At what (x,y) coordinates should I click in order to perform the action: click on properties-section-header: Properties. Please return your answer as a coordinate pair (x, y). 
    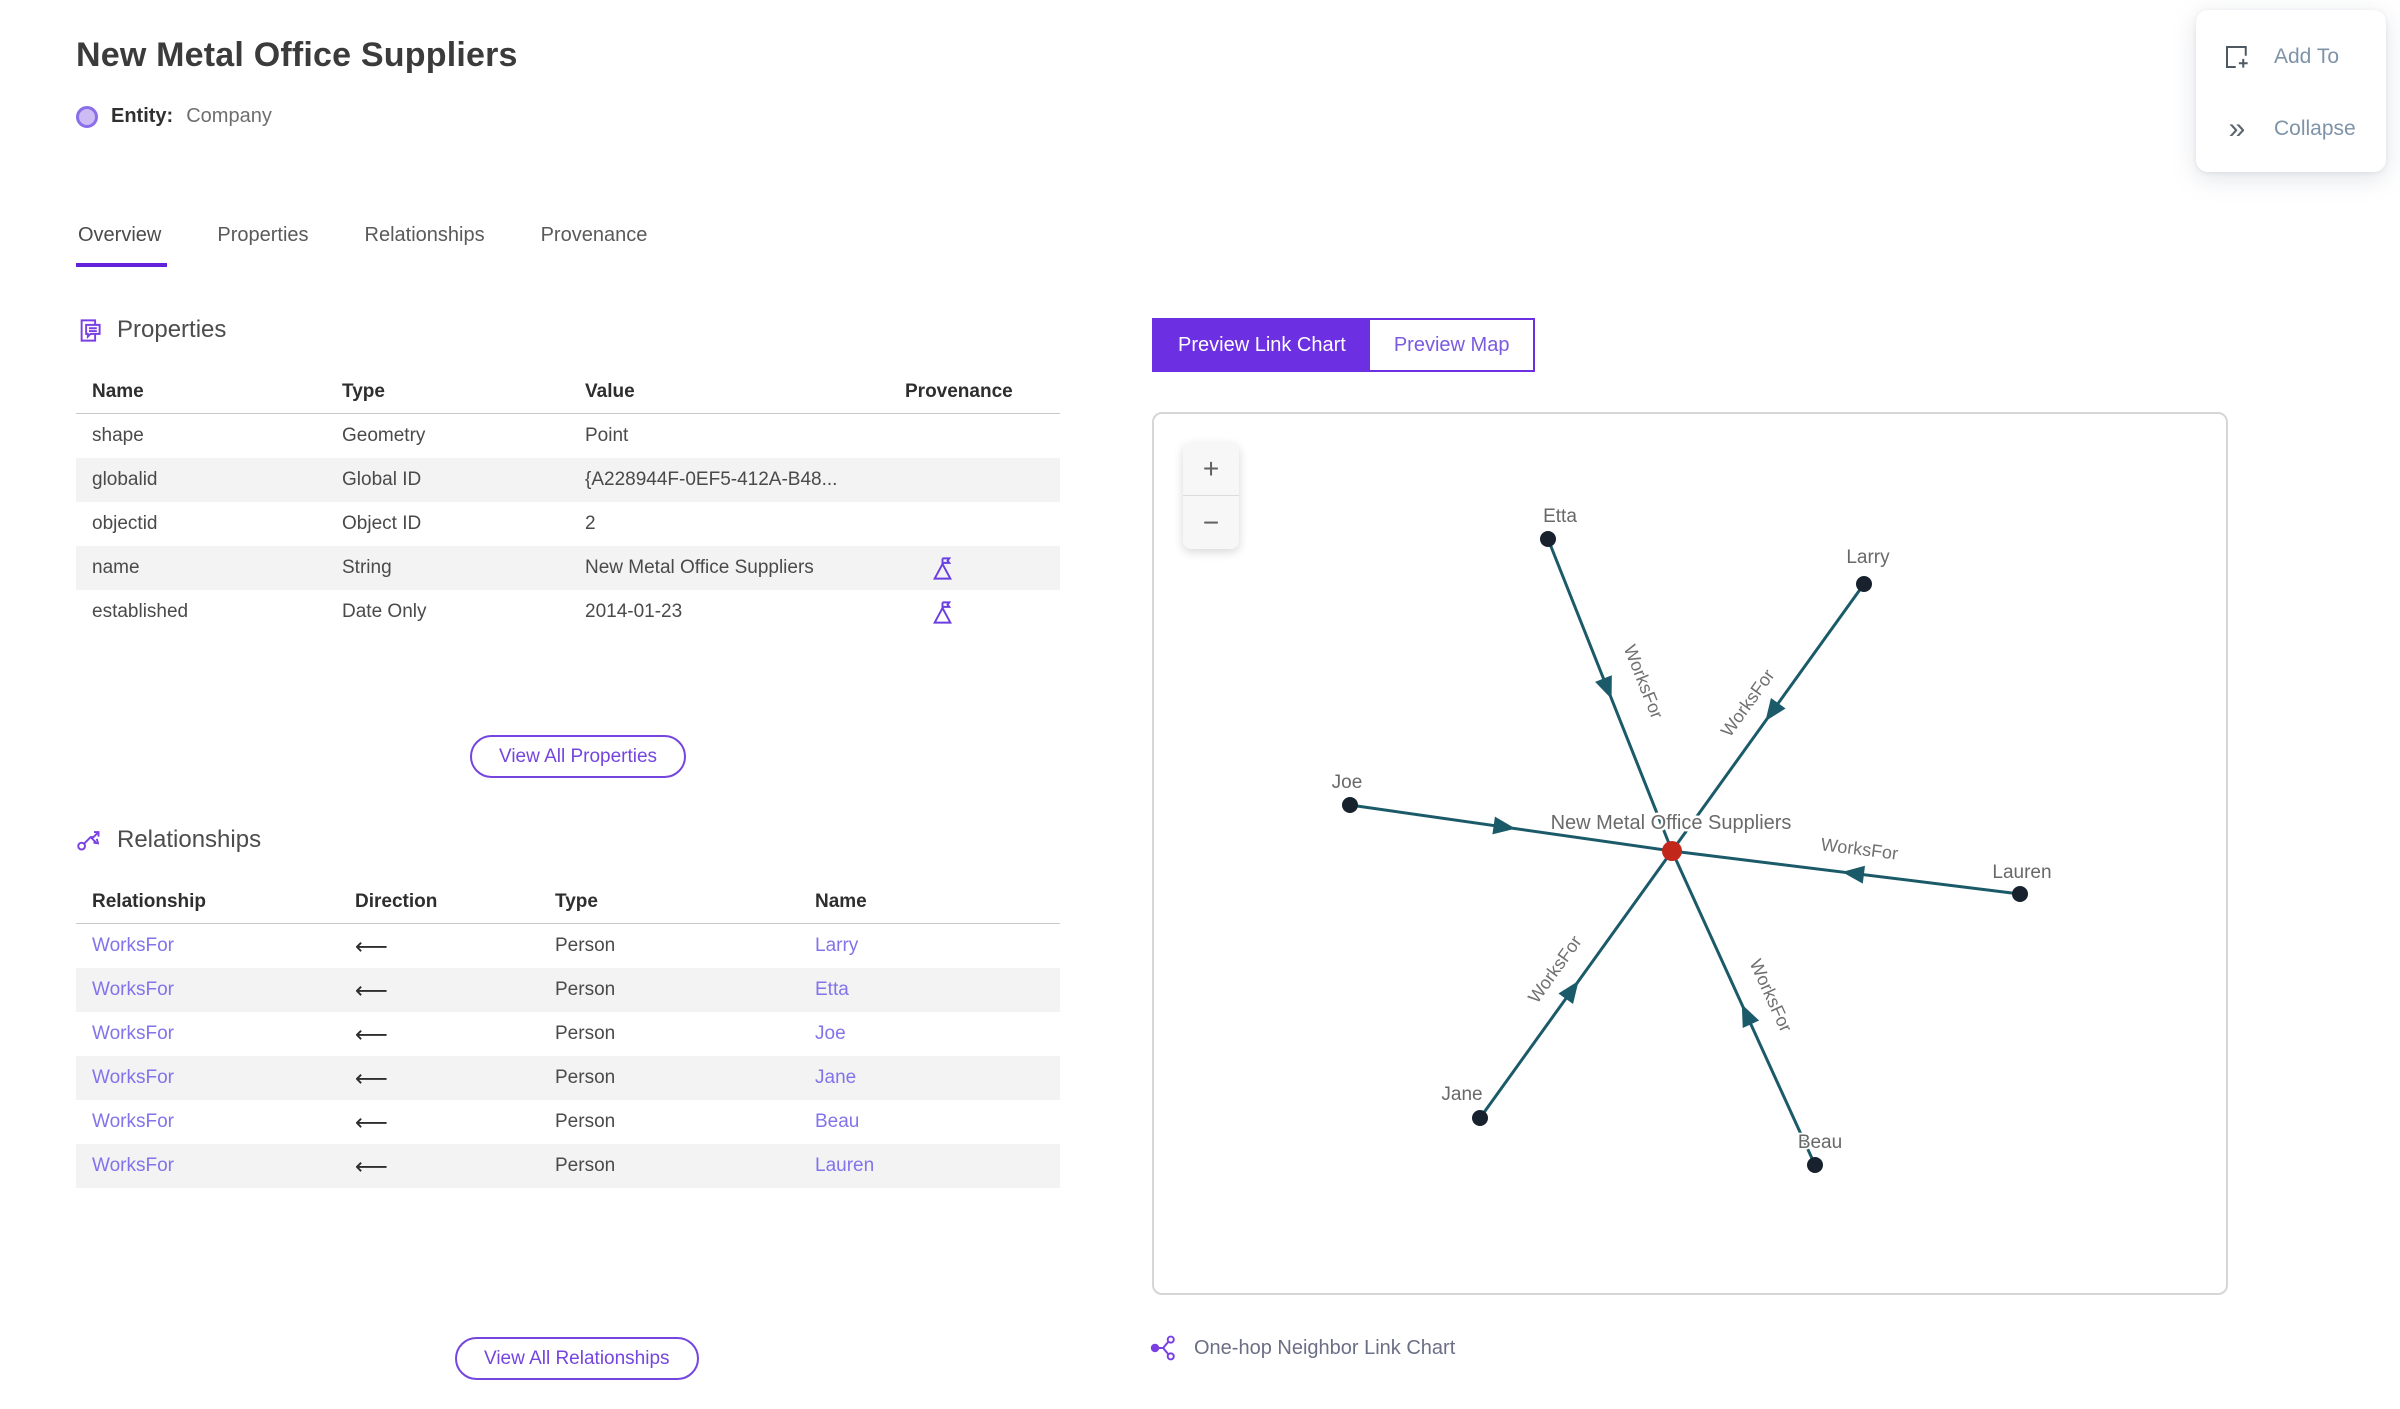
    Looking at the image, I should click on (151, 330).